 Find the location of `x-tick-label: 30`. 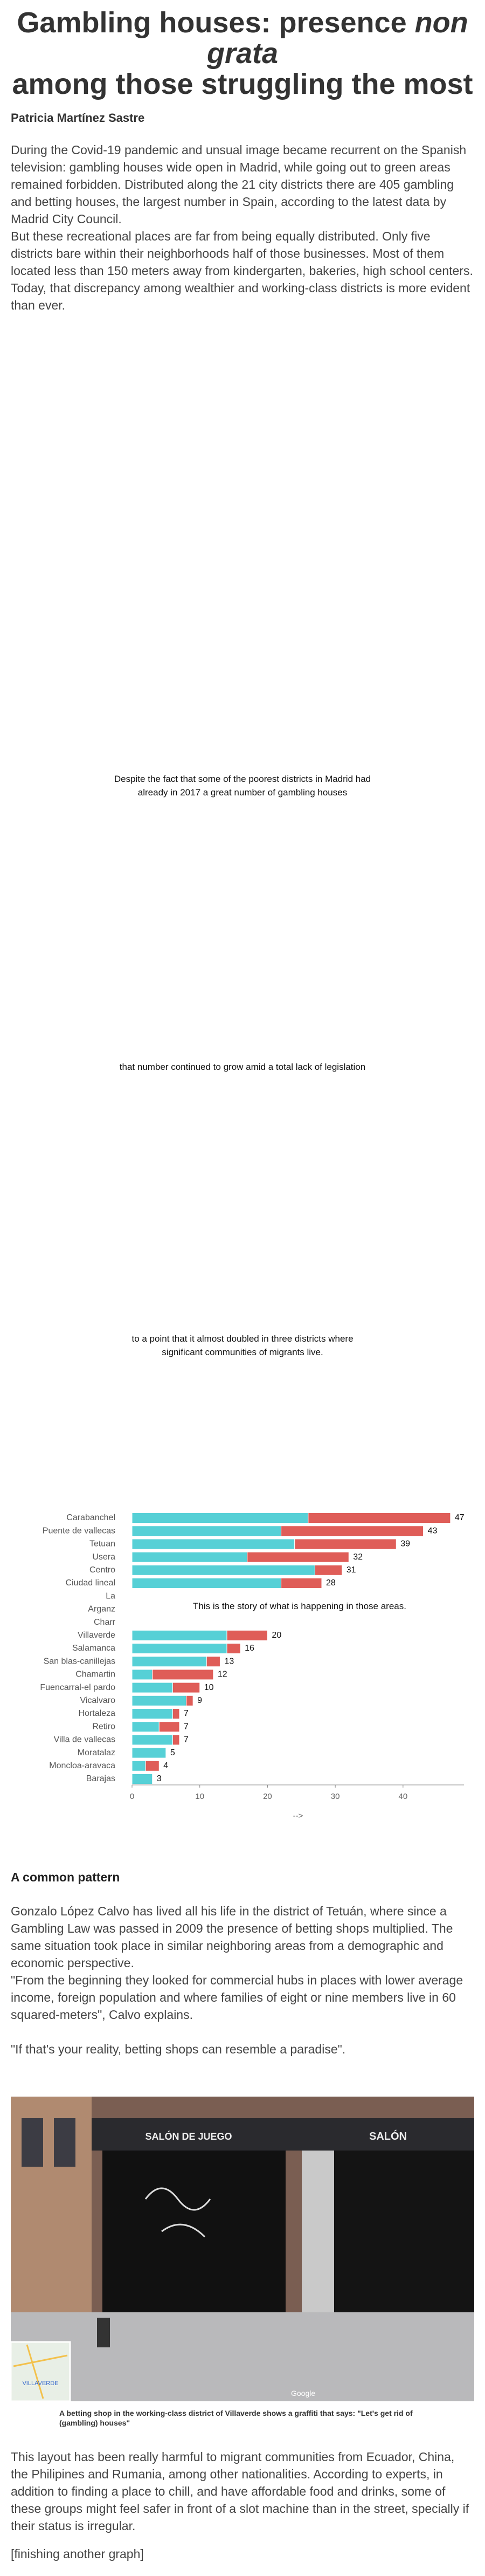

x-tick-label: 30 is located at coordinates (335, 1797).